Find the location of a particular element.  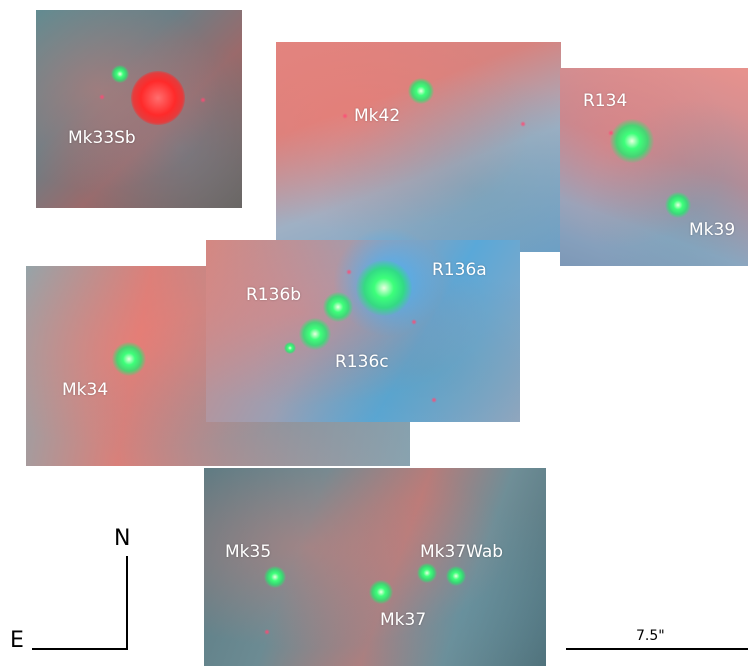

star-mk33sb is located at coordinates (158, 98).